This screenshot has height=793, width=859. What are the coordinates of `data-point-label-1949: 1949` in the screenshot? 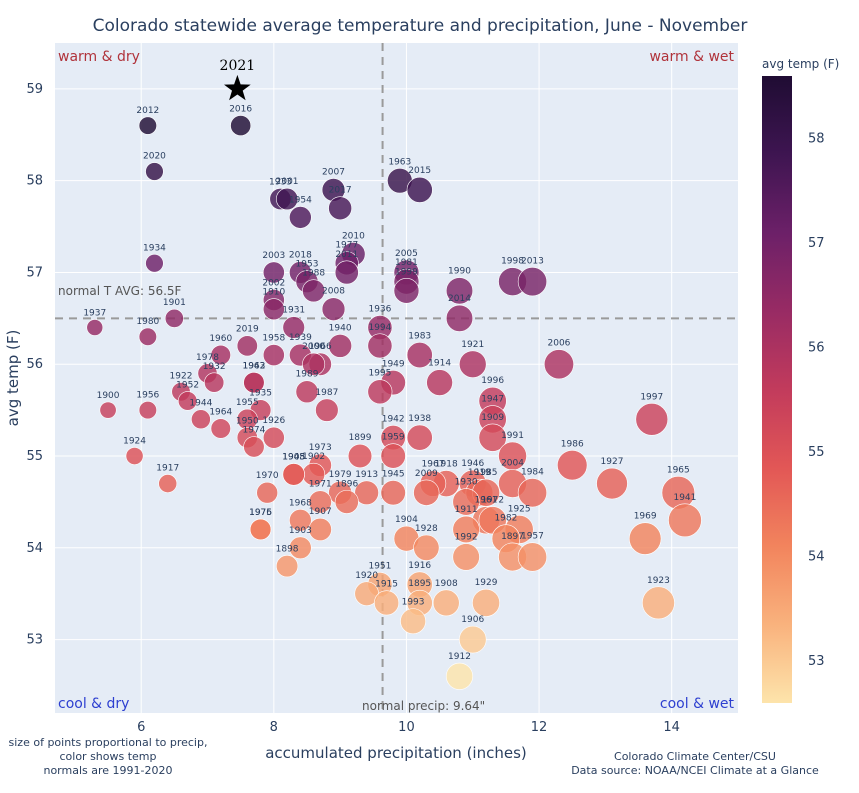 It's located at (393, 364).